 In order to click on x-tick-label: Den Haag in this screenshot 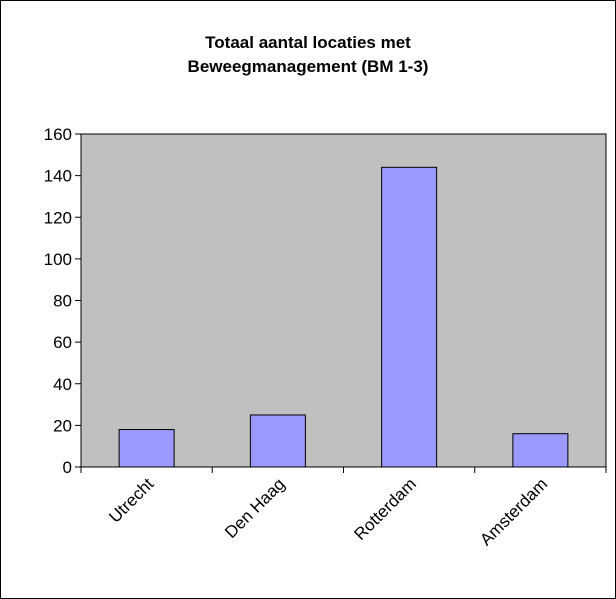, I will do `click(255, 508)`.